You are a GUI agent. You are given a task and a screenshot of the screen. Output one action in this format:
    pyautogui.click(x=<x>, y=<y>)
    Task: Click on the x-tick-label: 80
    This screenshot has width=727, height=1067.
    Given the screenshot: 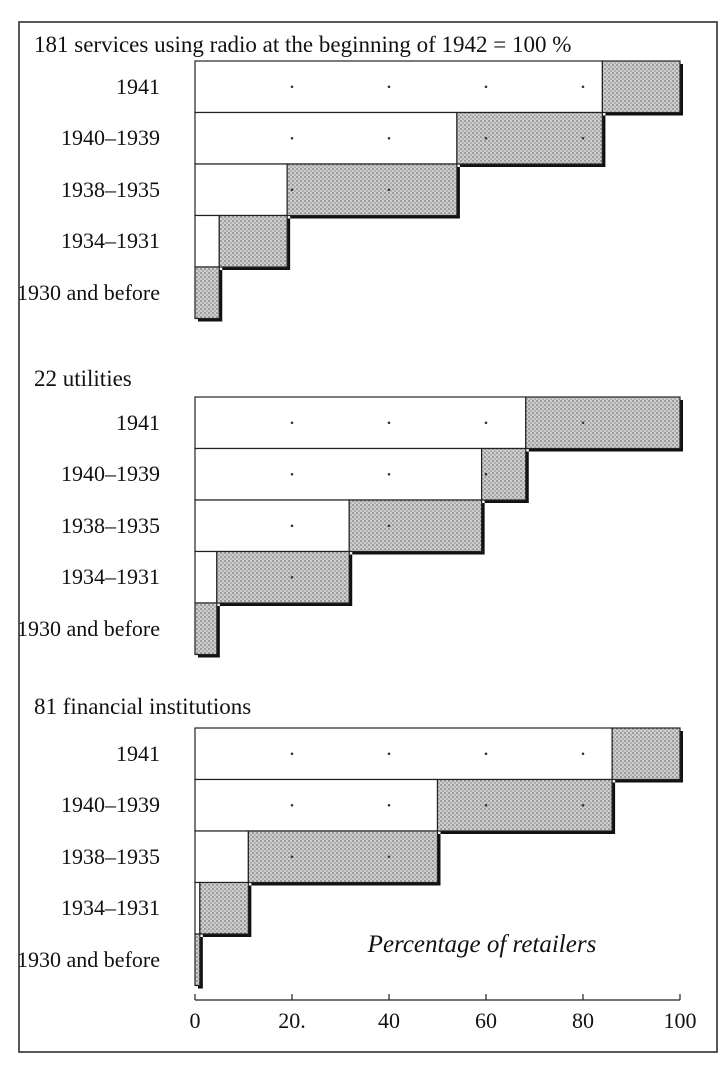 What is the action you would take?
    pyautogui.click(x=583, y=1020)
    